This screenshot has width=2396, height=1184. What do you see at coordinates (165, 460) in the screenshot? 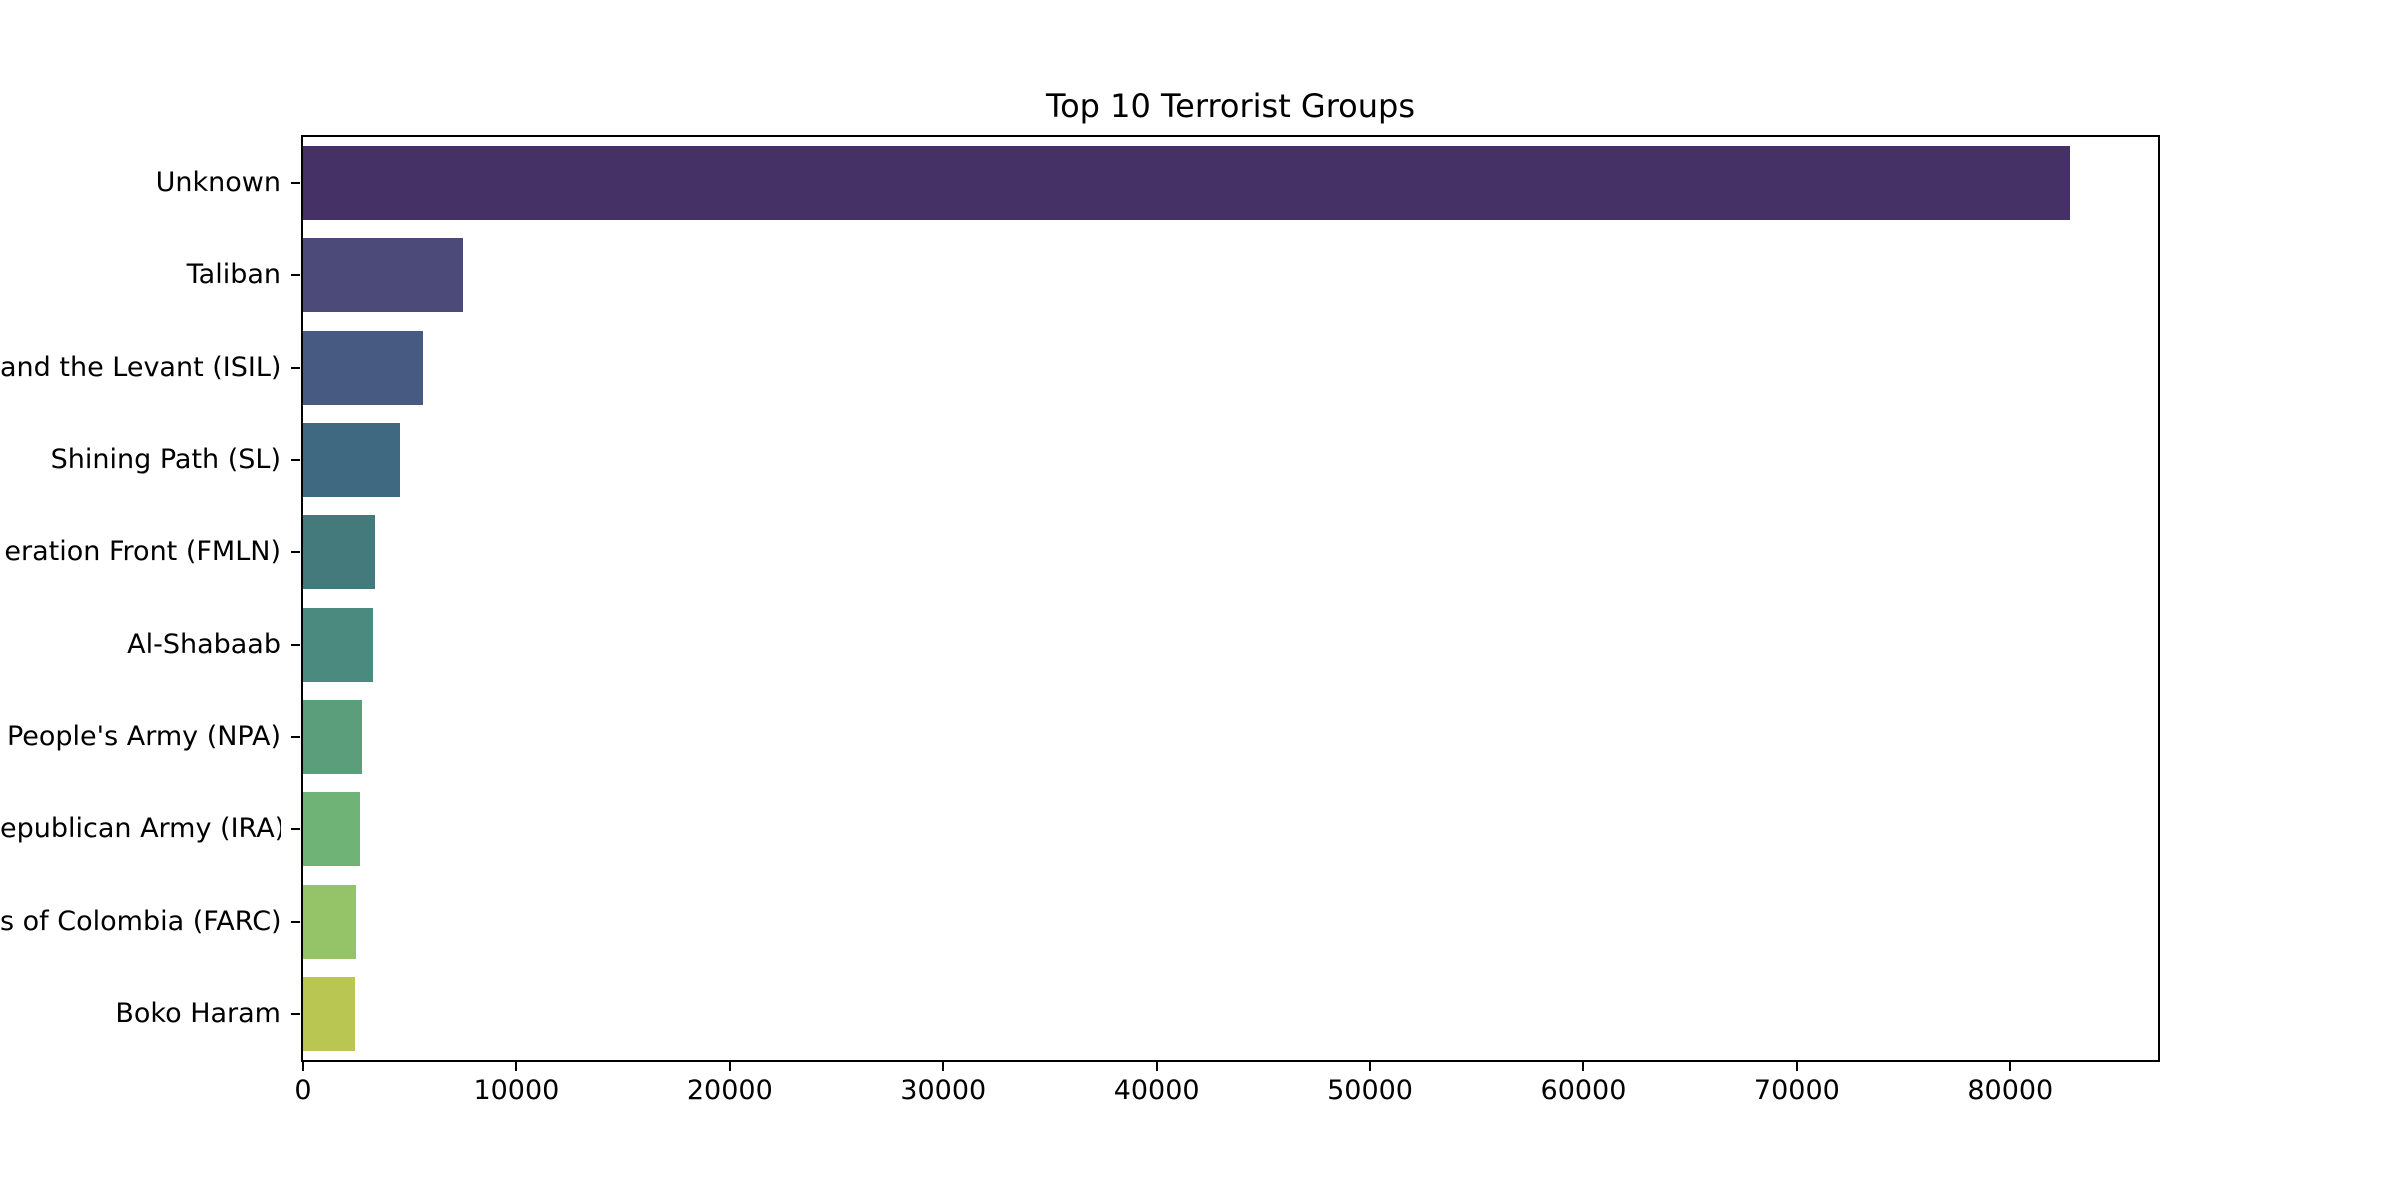
I see `y-tick-label-4: Shining Path (SL)` at bounding box center [165, 460].